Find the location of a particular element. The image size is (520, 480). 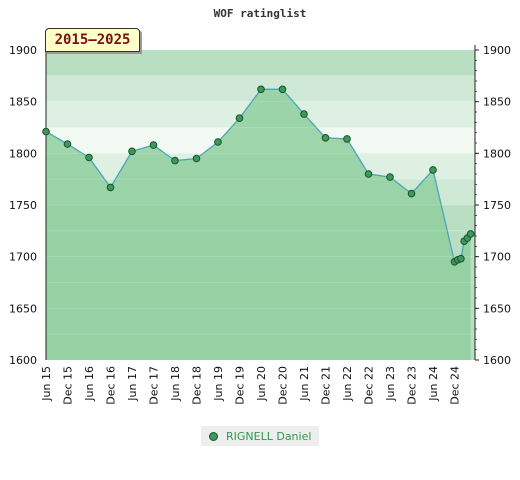

period-label: 2015–2025 is located at coordinates (92, 40).